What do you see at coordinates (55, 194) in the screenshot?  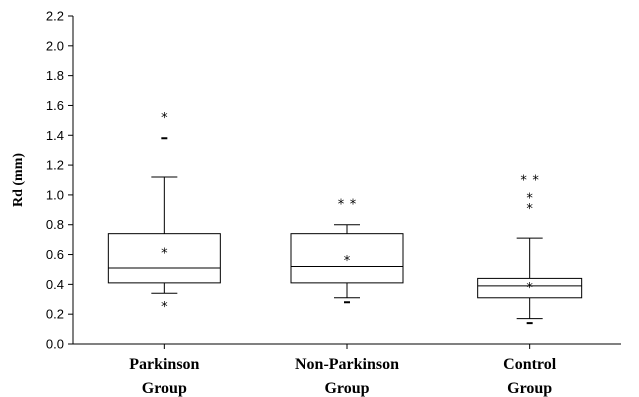 I see `y-tick-label: 1.0` at bounding box center [55, 194].